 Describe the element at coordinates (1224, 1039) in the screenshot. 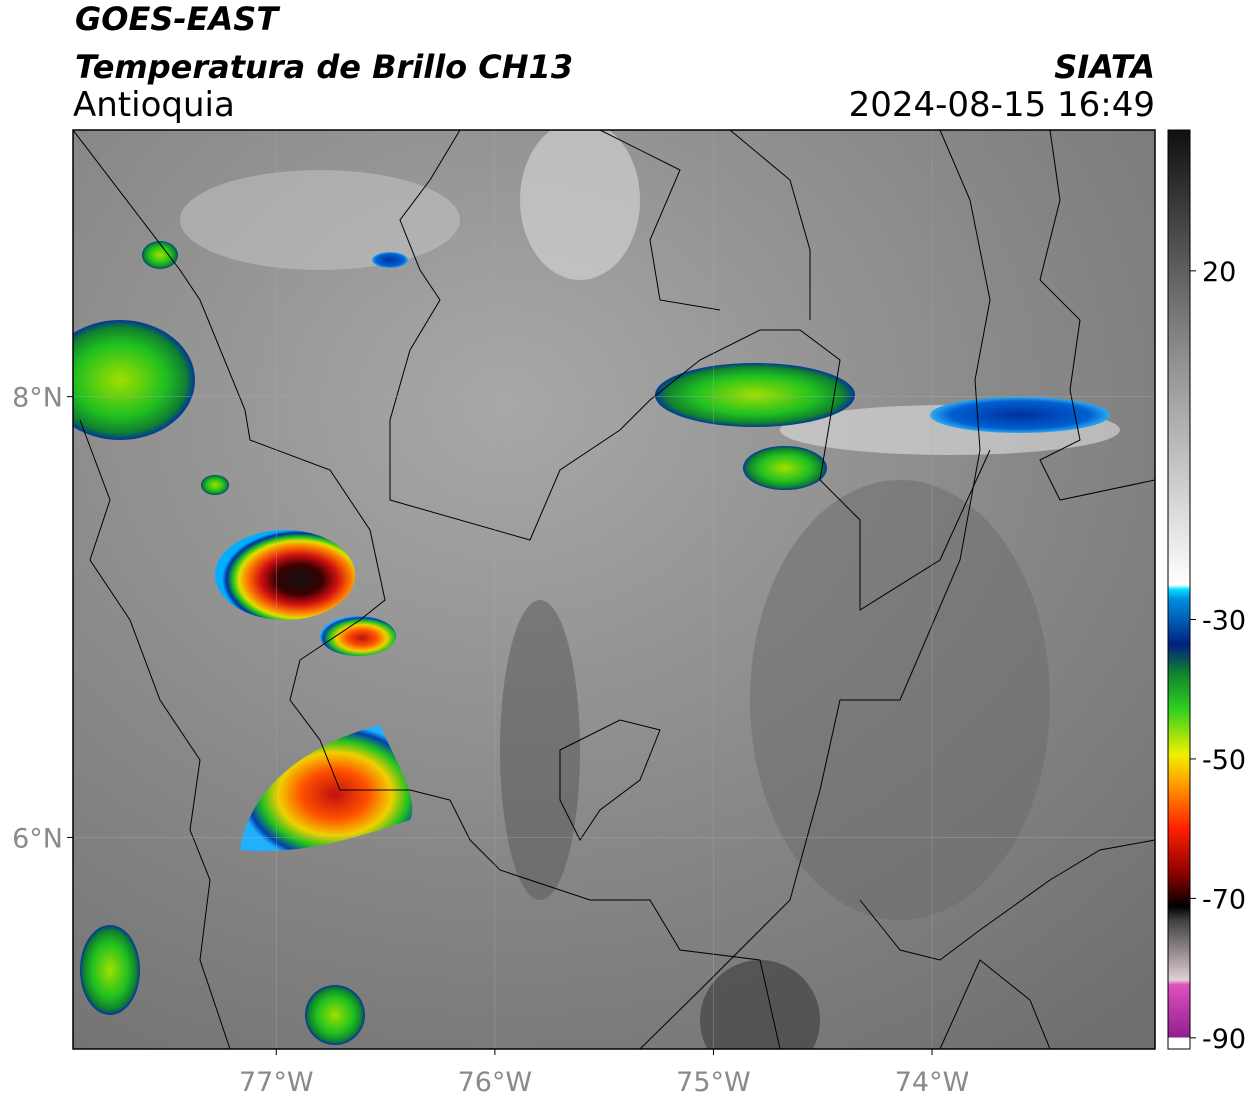

I see `colorbar-tick-label: -90` at that location.